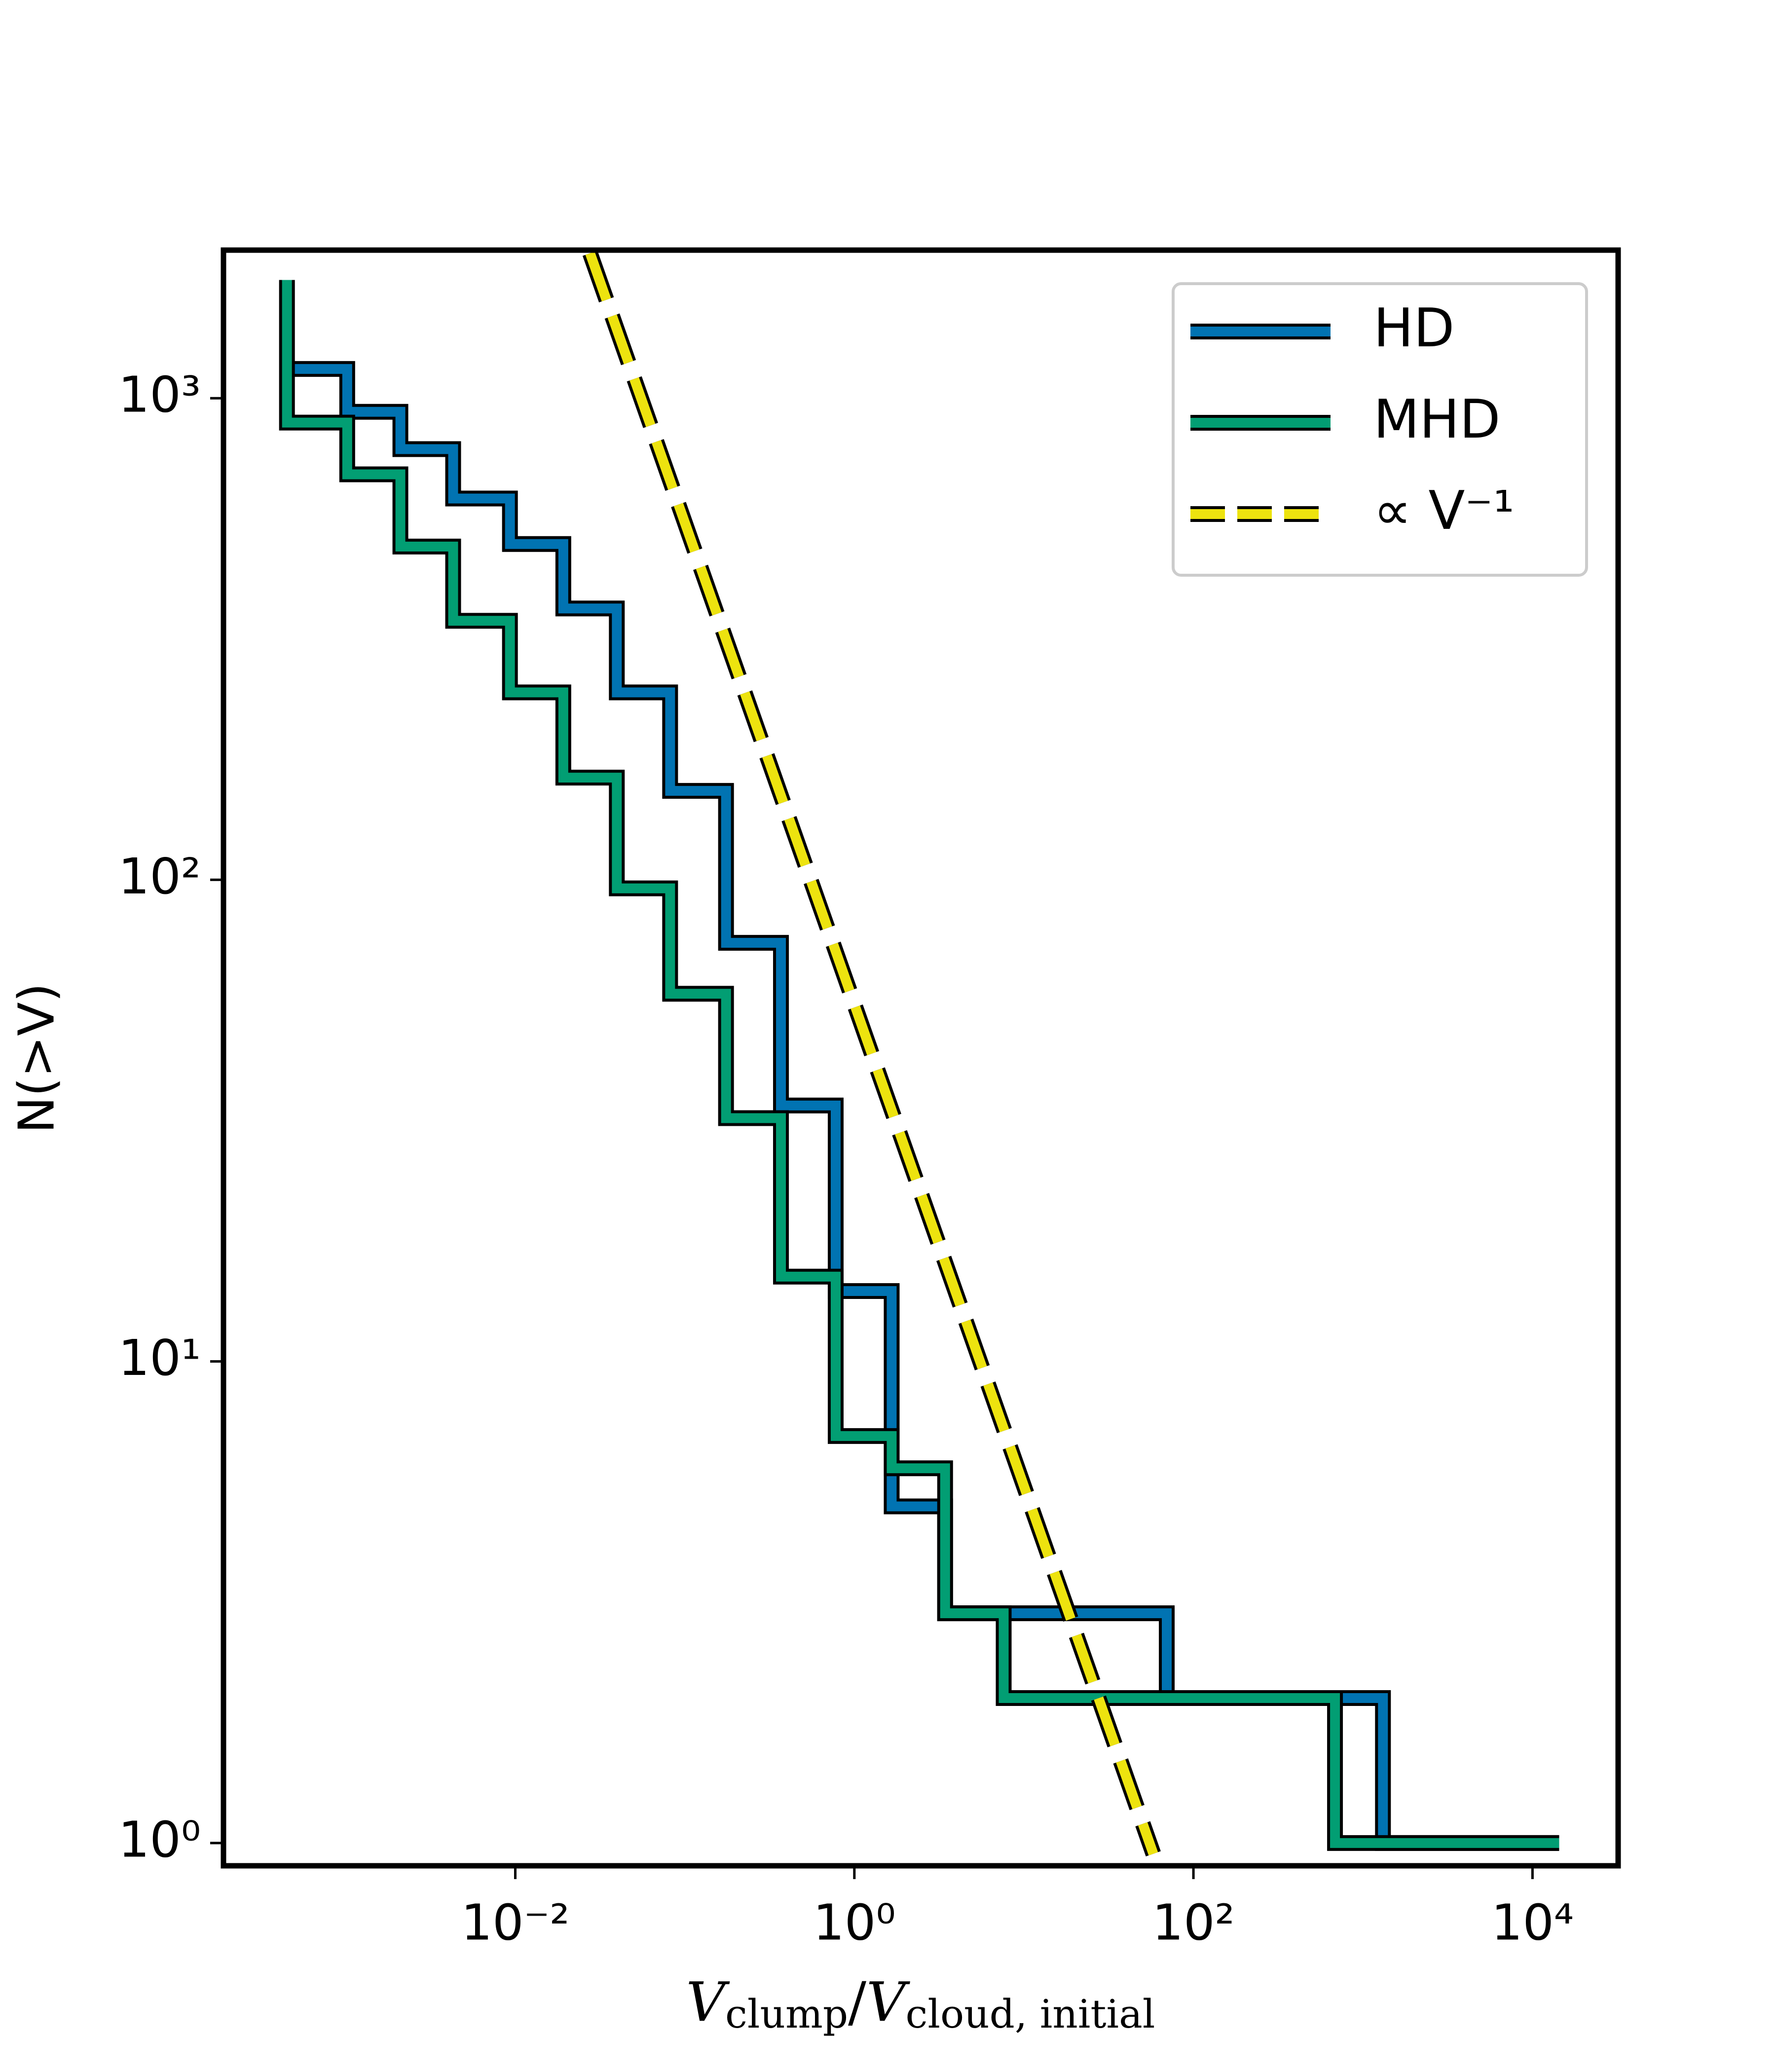  Describe the element at coordinates (160, 877) in the screenshot. I see `y-tick-label: 10²` at that location.